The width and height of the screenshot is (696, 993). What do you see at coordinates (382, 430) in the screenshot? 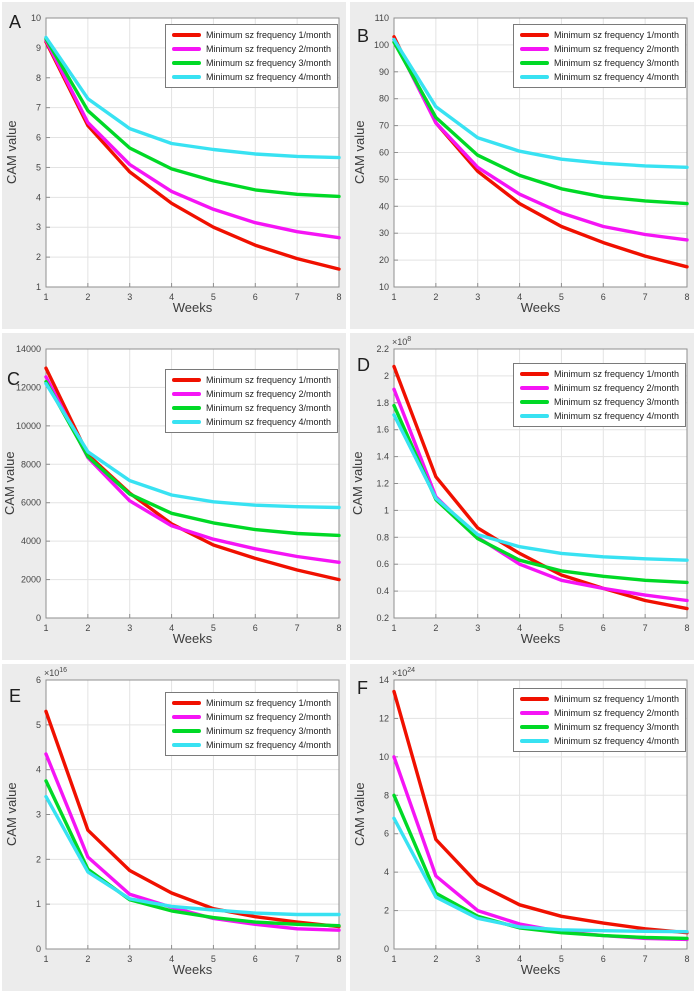
I see `y-tick-label: 1.6` at bounding box center [382, 430].